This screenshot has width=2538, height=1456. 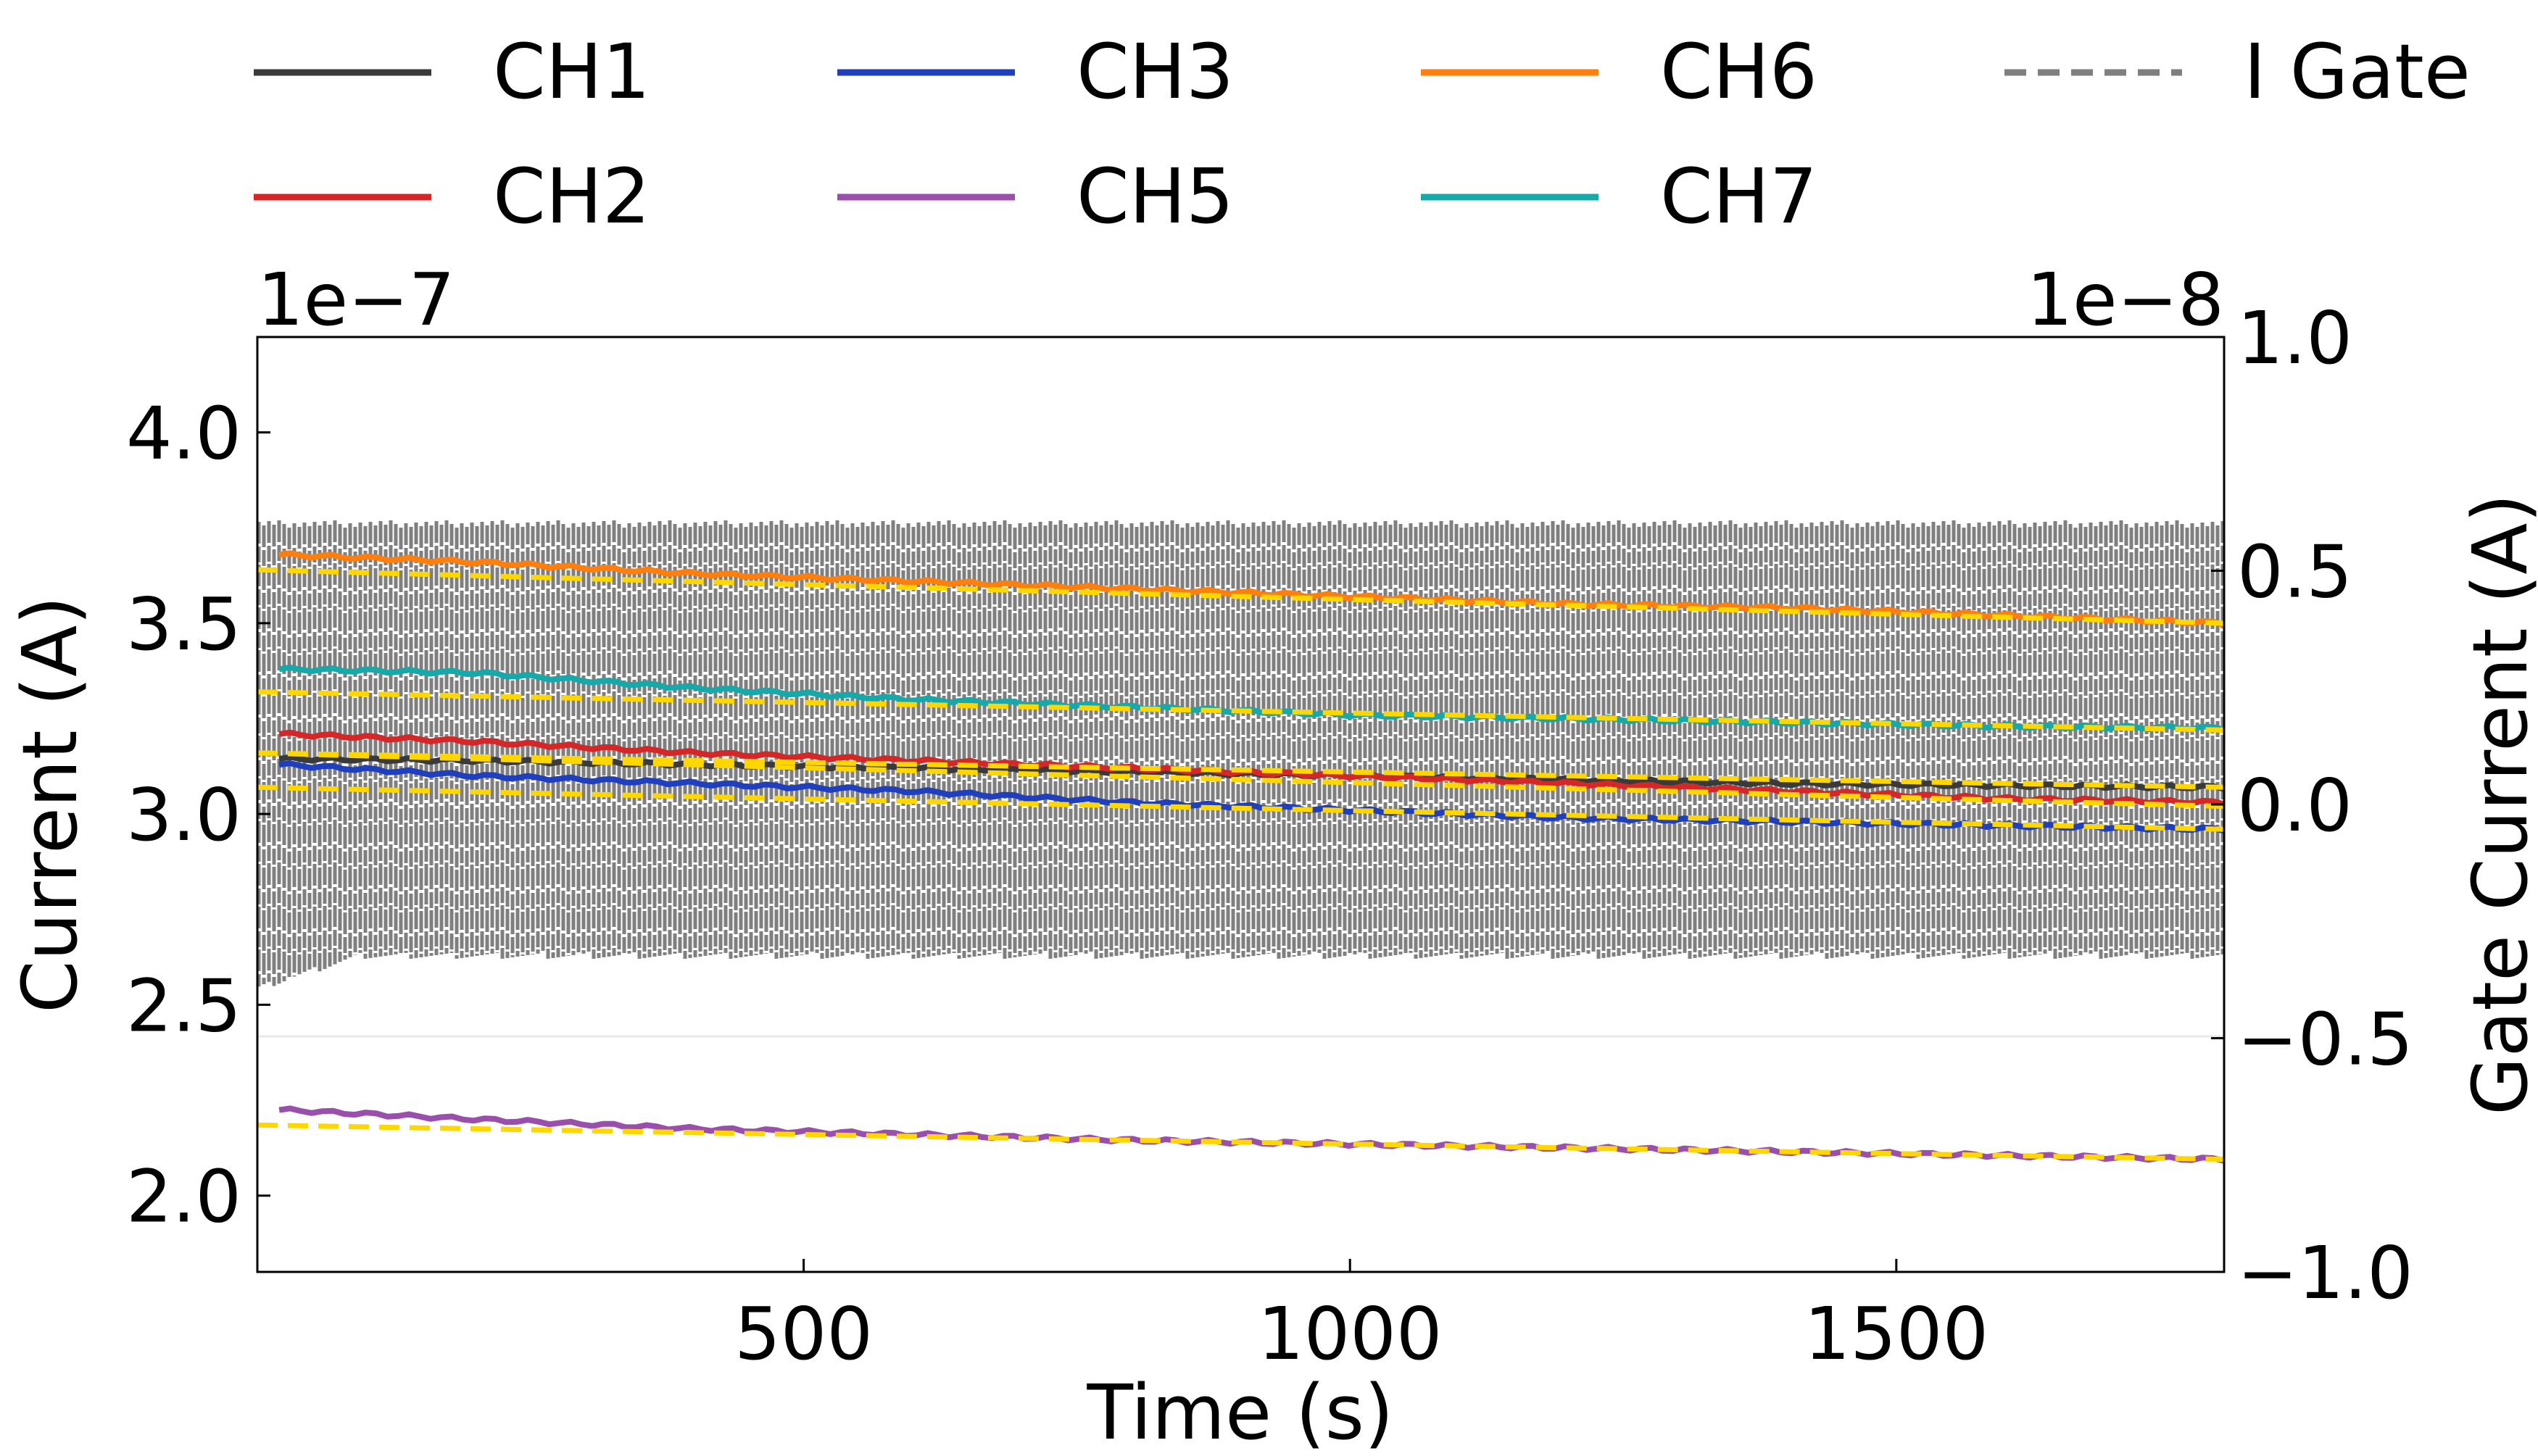 What do you see at coordinates (2325, 1039) in the screenshot?
I see `y2-tick-label--0.5: −0.5` at bounding box center [2325, 1039].